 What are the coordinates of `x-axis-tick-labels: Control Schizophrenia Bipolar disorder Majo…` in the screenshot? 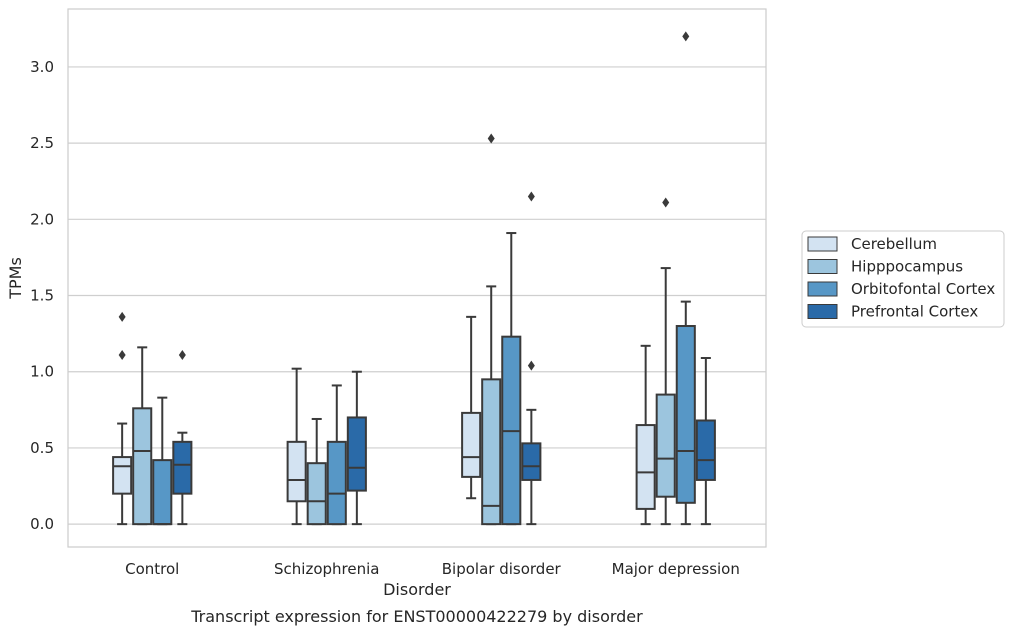 It's located at (432, 569).